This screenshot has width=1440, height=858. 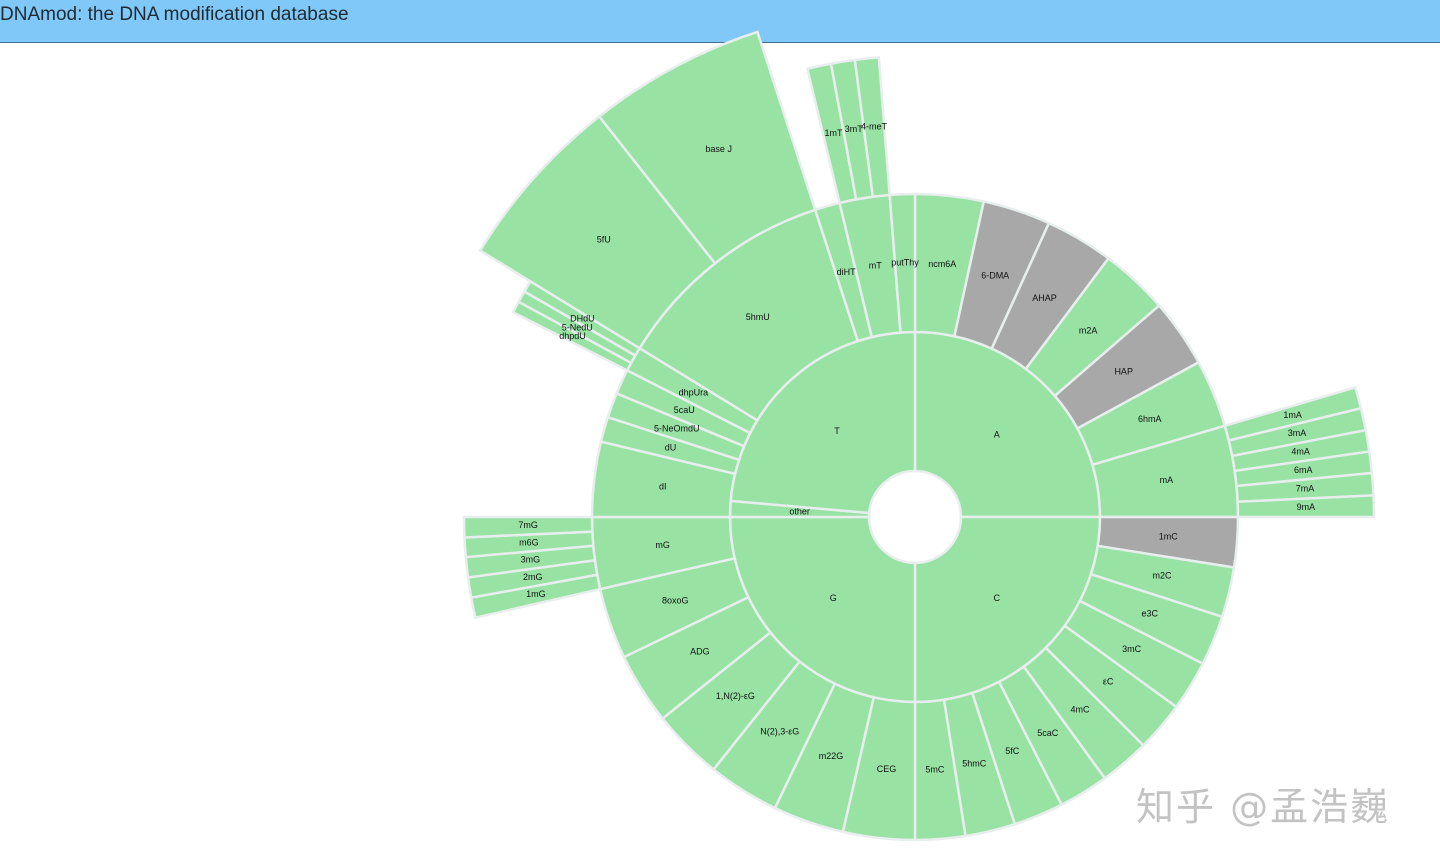 I want to click on label-4-met: 4-meT, so click(x=874, y=126).